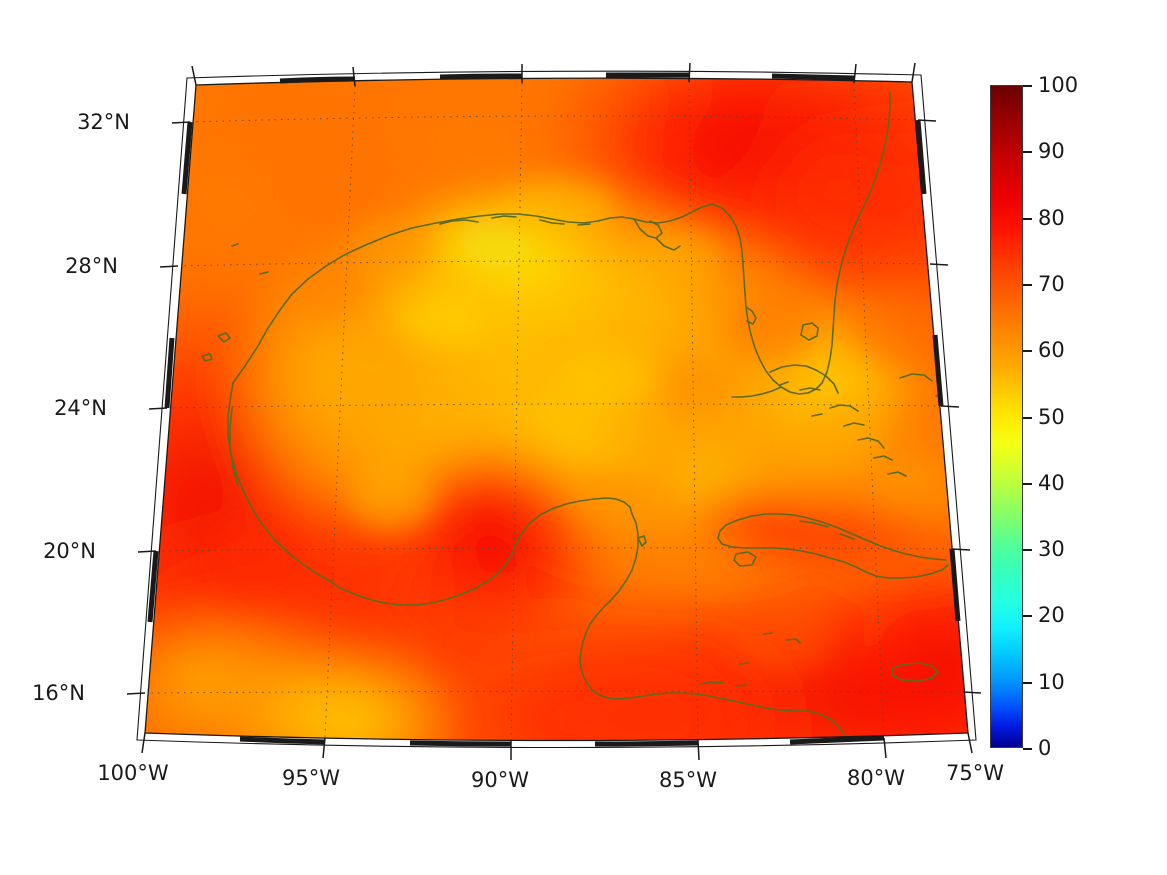  I want to click on lat-tick-label-28N: 28°N, so click(91, 266).